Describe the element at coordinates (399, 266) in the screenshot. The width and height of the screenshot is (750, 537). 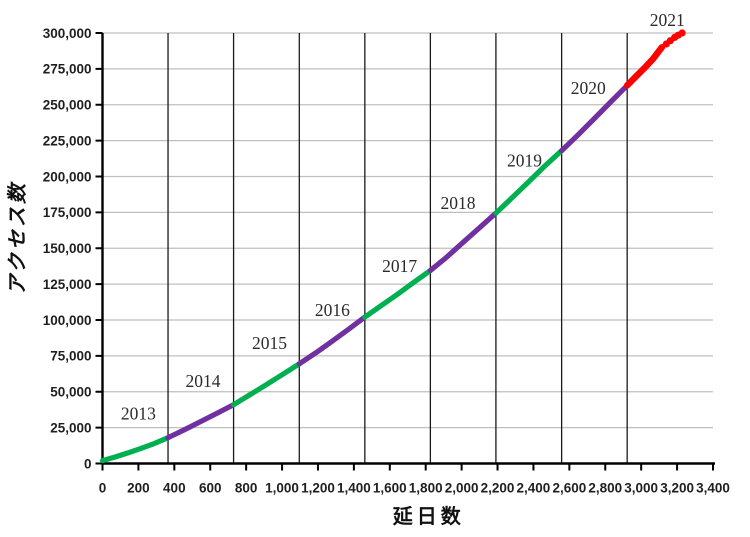
I see `year-label-2017: 2017` at that location.